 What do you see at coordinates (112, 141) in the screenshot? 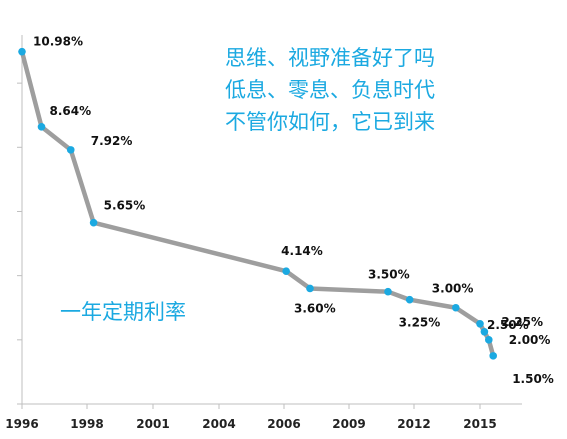
I see `data-label-2: 7.92%` at bounding box center [112, 141].